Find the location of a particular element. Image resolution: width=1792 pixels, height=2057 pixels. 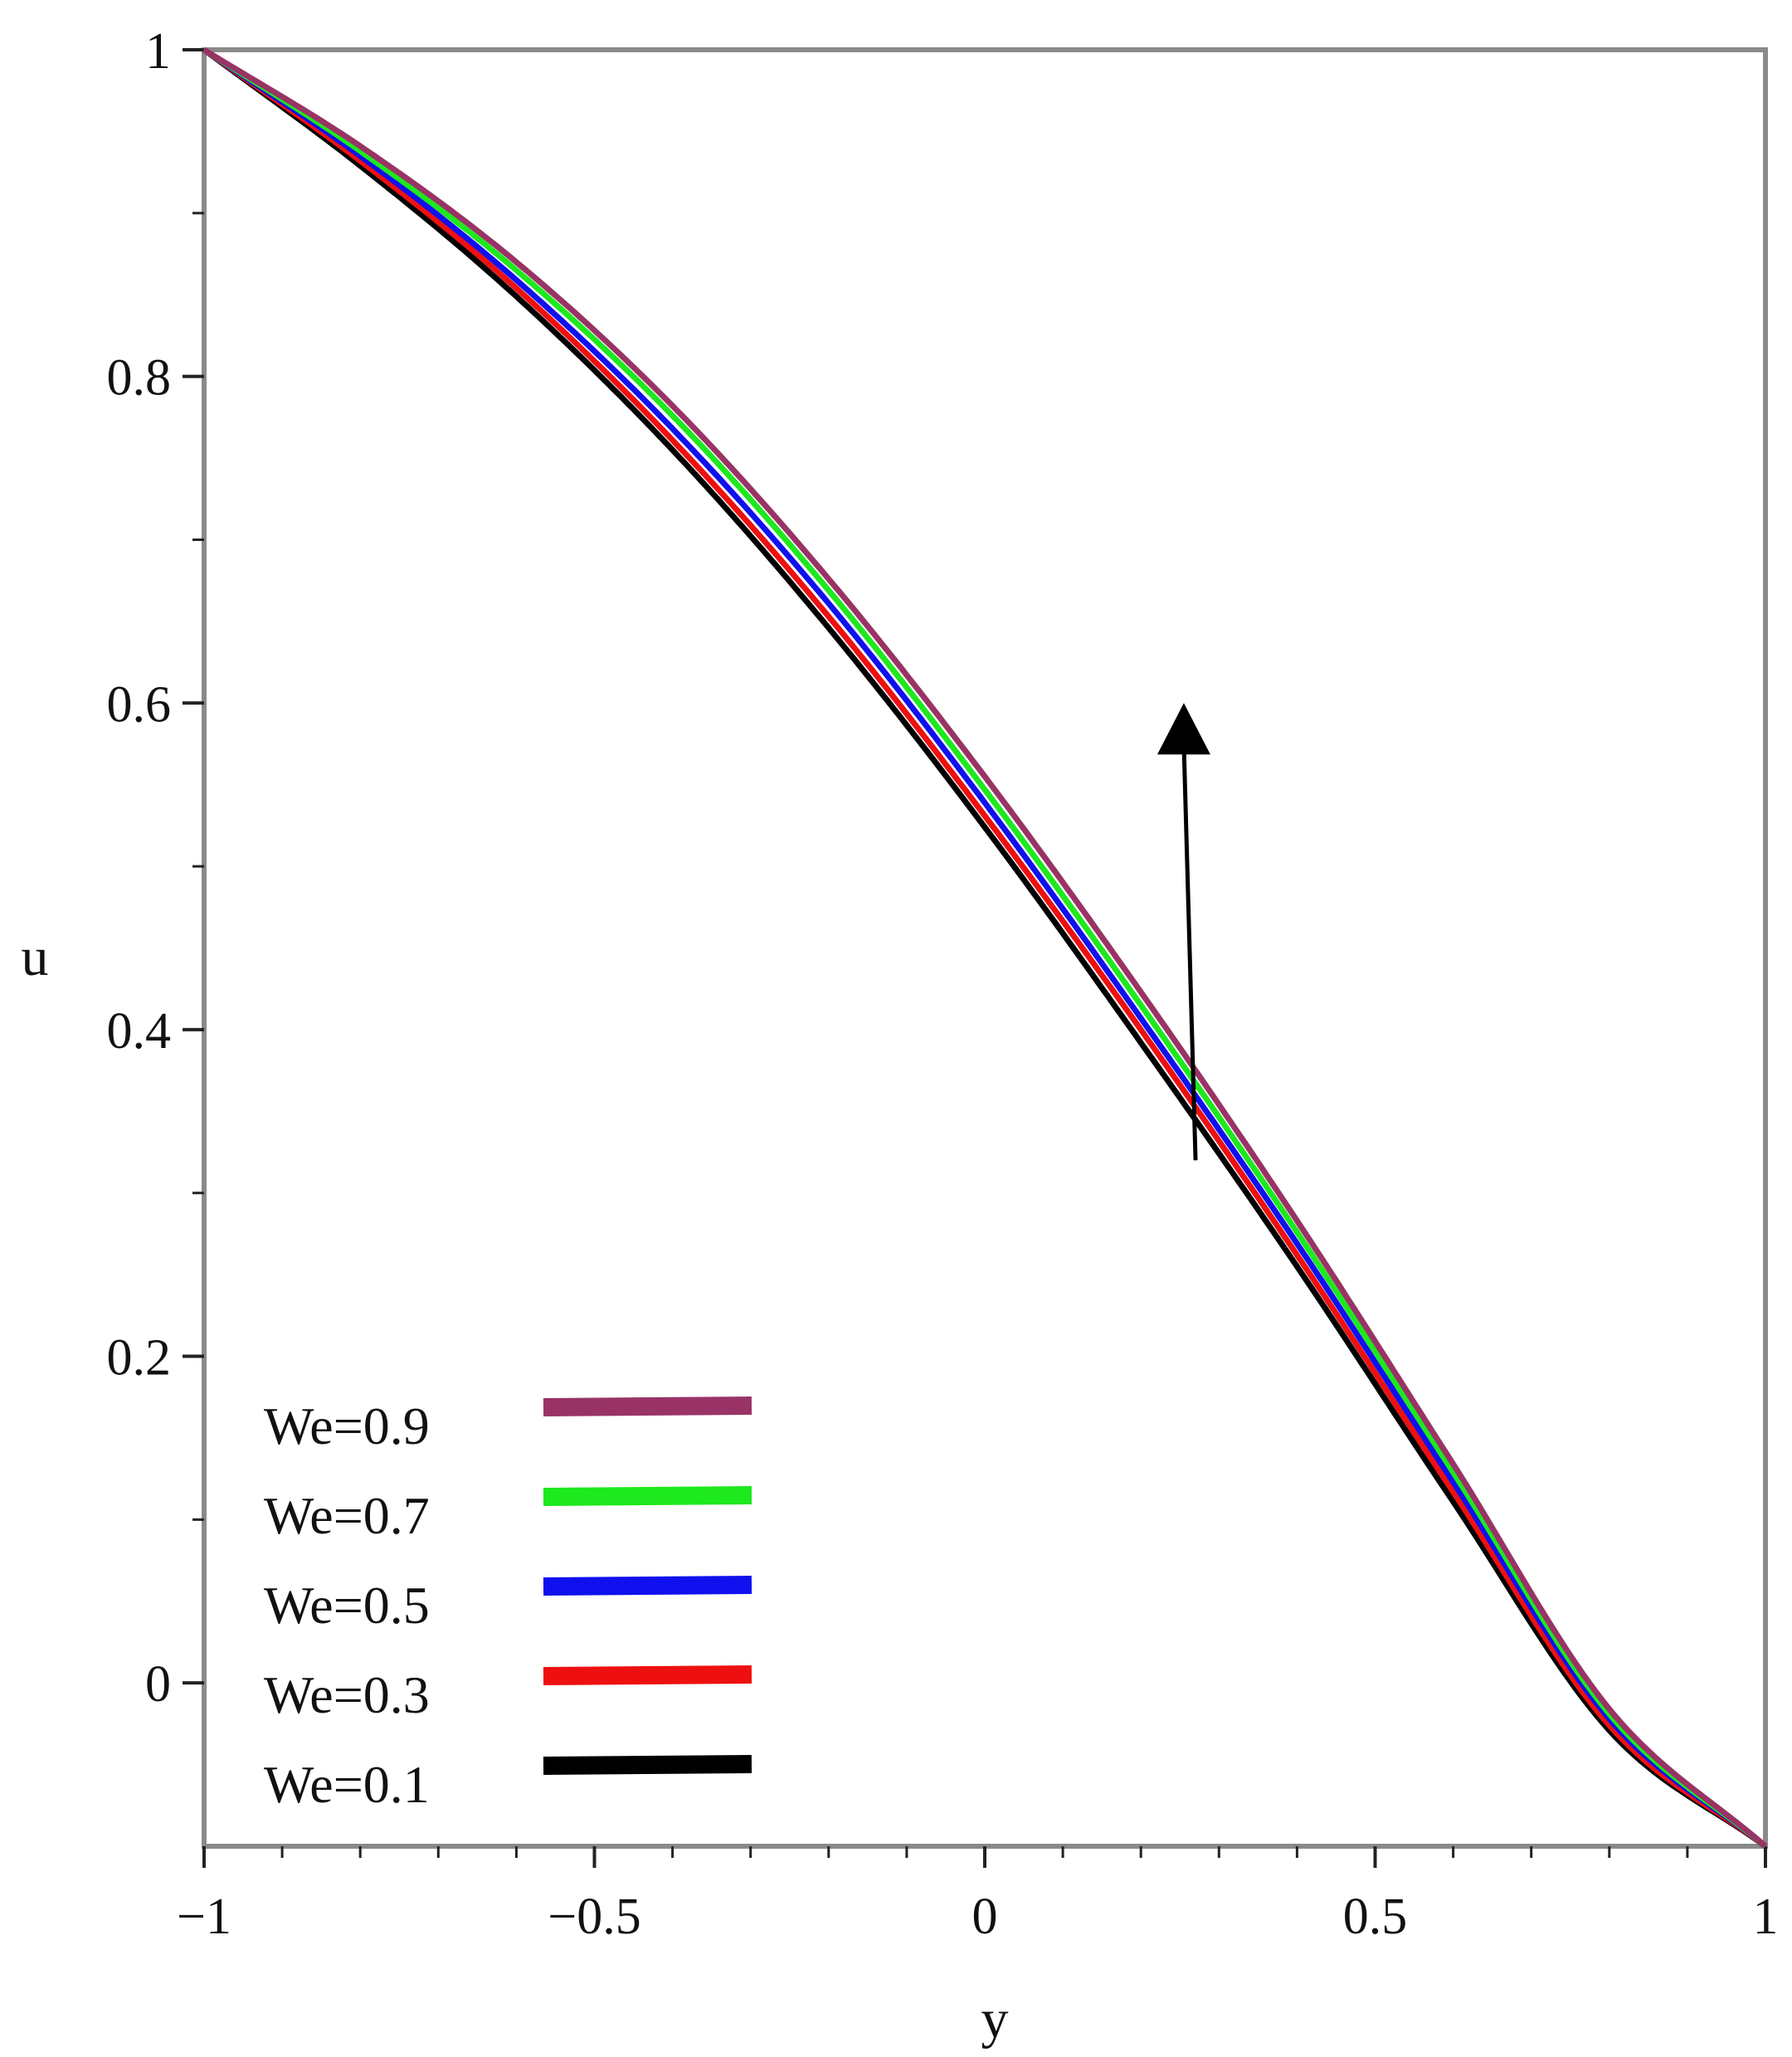

y-tick-label: 0.2 is located at coordinates (139, 1358).